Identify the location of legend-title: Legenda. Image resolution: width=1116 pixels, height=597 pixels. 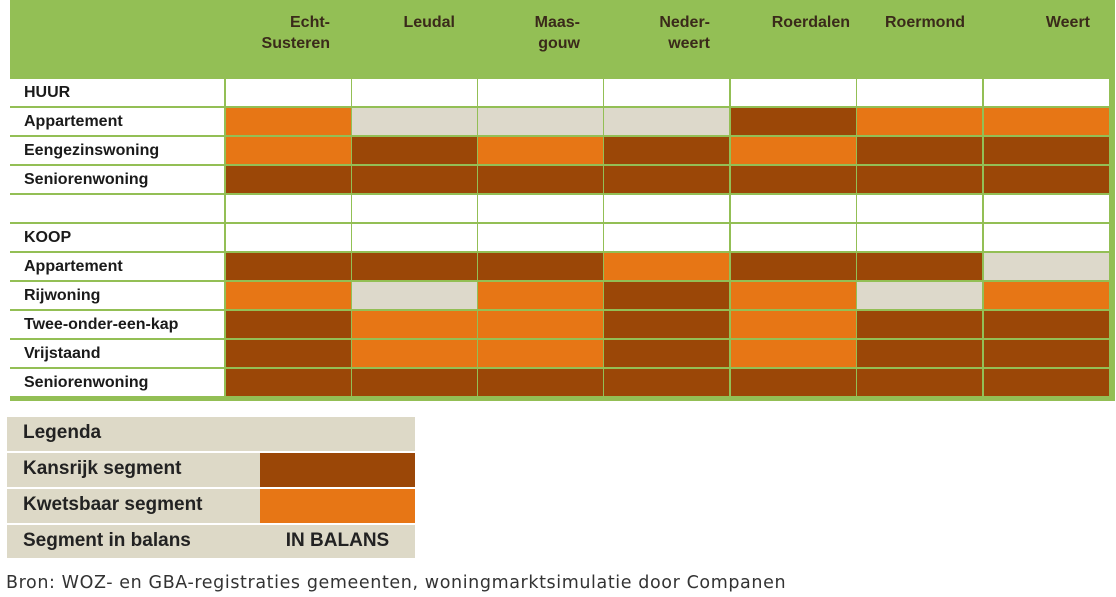
(62, 432).